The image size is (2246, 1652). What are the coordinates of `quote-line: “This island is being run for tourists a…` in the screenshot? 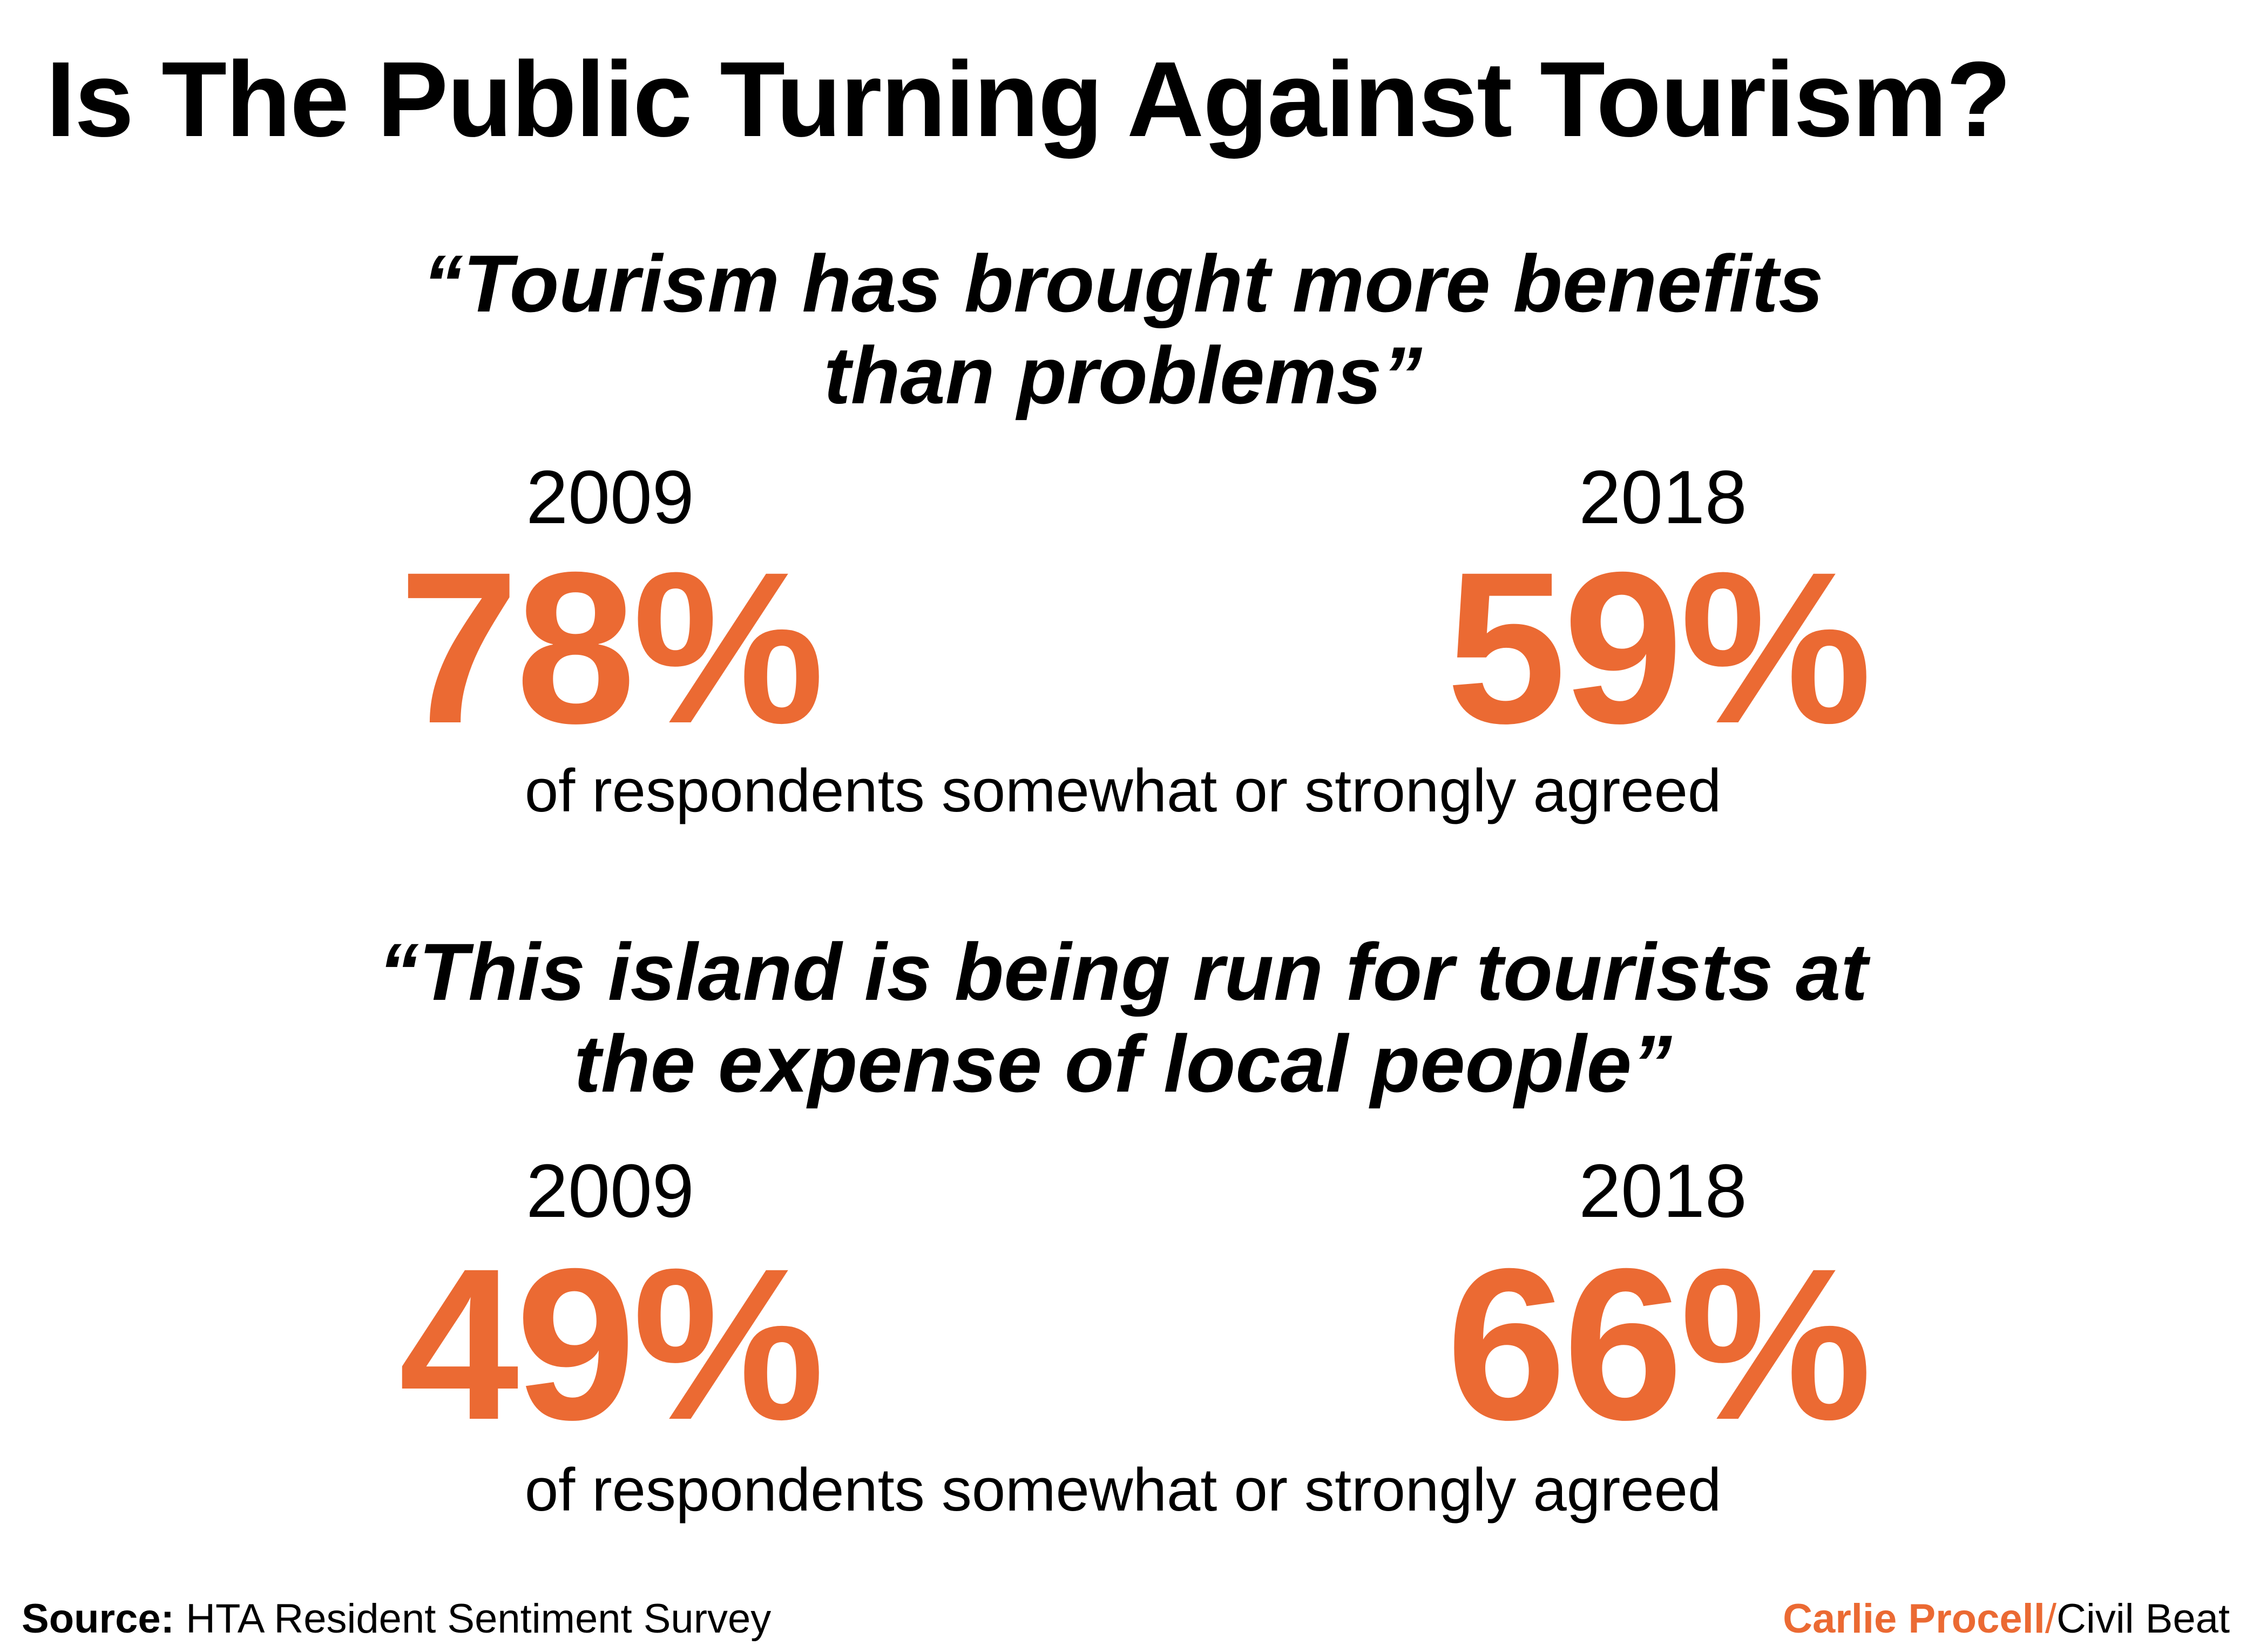 It's located at (1123, 971).